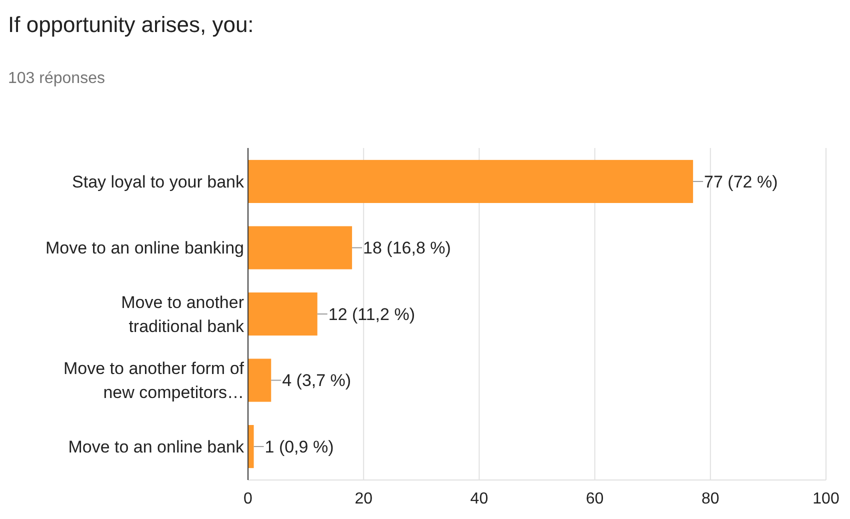 The image size is (850, 519). What do you see at coordinates (182, 314) in the screenshot?
I see `y-tick-label: Move to another traditional bank` at bounding box center [182, 314].